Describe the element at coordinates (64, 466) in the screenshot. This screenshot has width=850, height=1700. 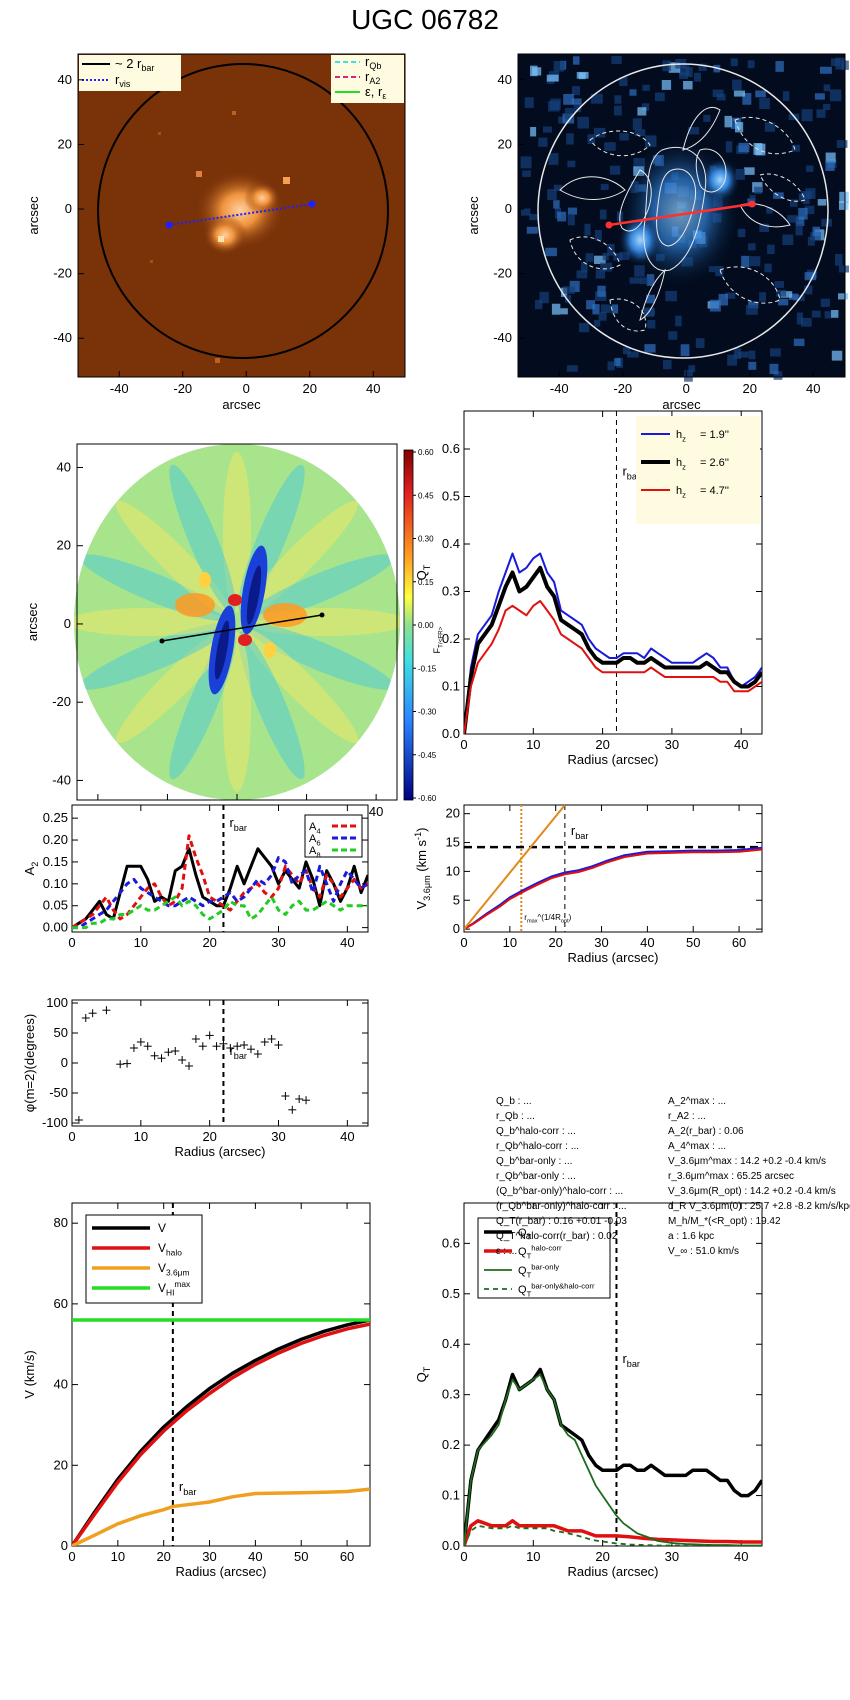
I see `y-tick-label: 40` at that location.